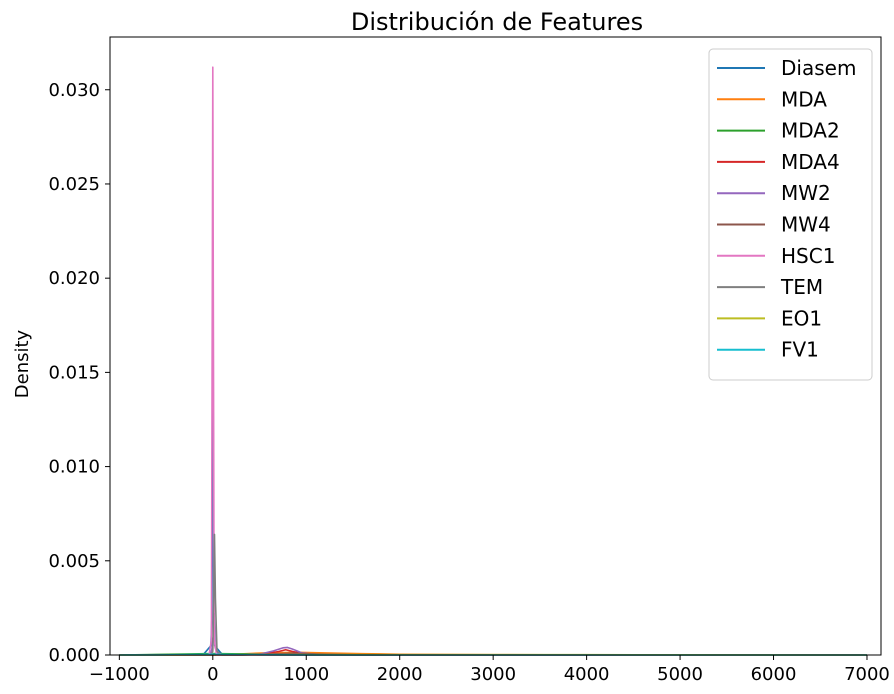 This screenshot has width=894, height=694. Describe the element at coordinates (867, 674) in the screenshot. I see `x-tick-label: 7000` at that location.